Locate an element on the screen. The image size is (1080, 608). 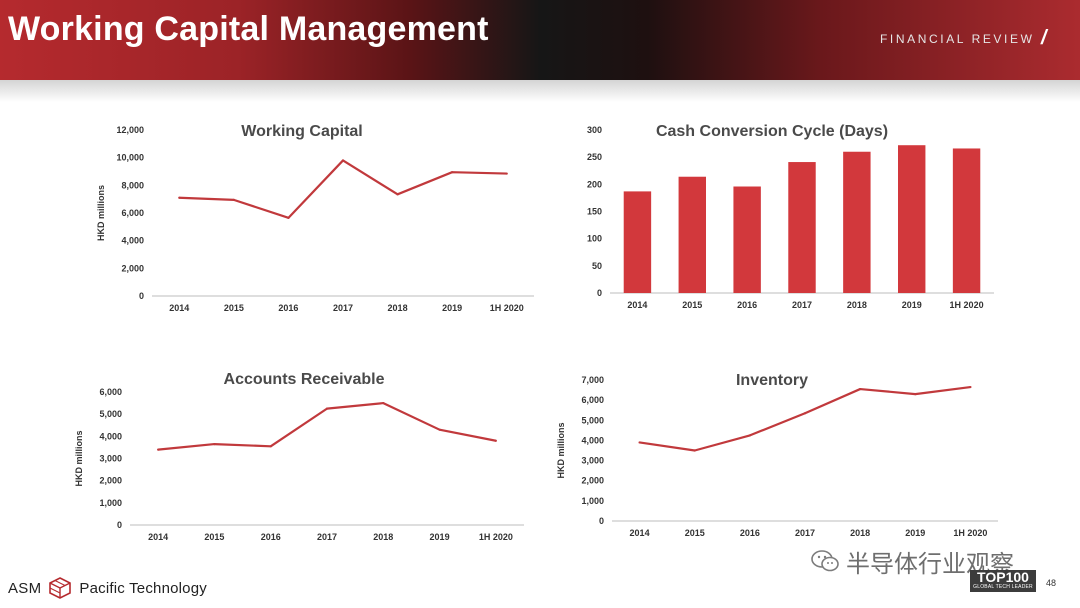
chart-title: Working Capital is located at coordinates (302, 131).